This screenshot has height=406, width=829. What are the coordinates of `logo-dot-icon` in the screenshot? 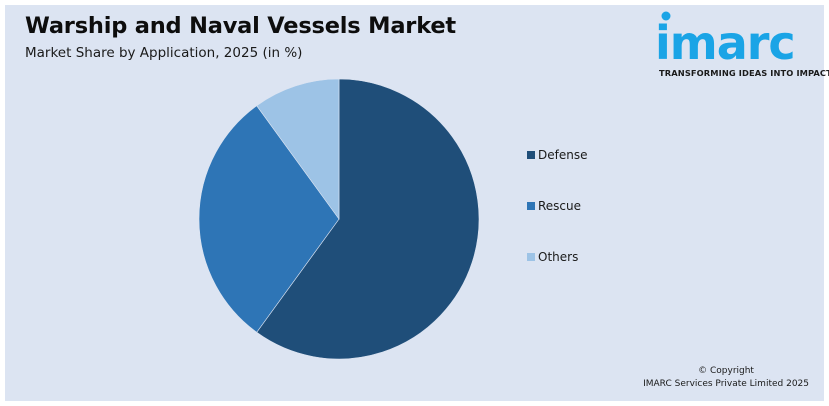 It's located at (666, 16).